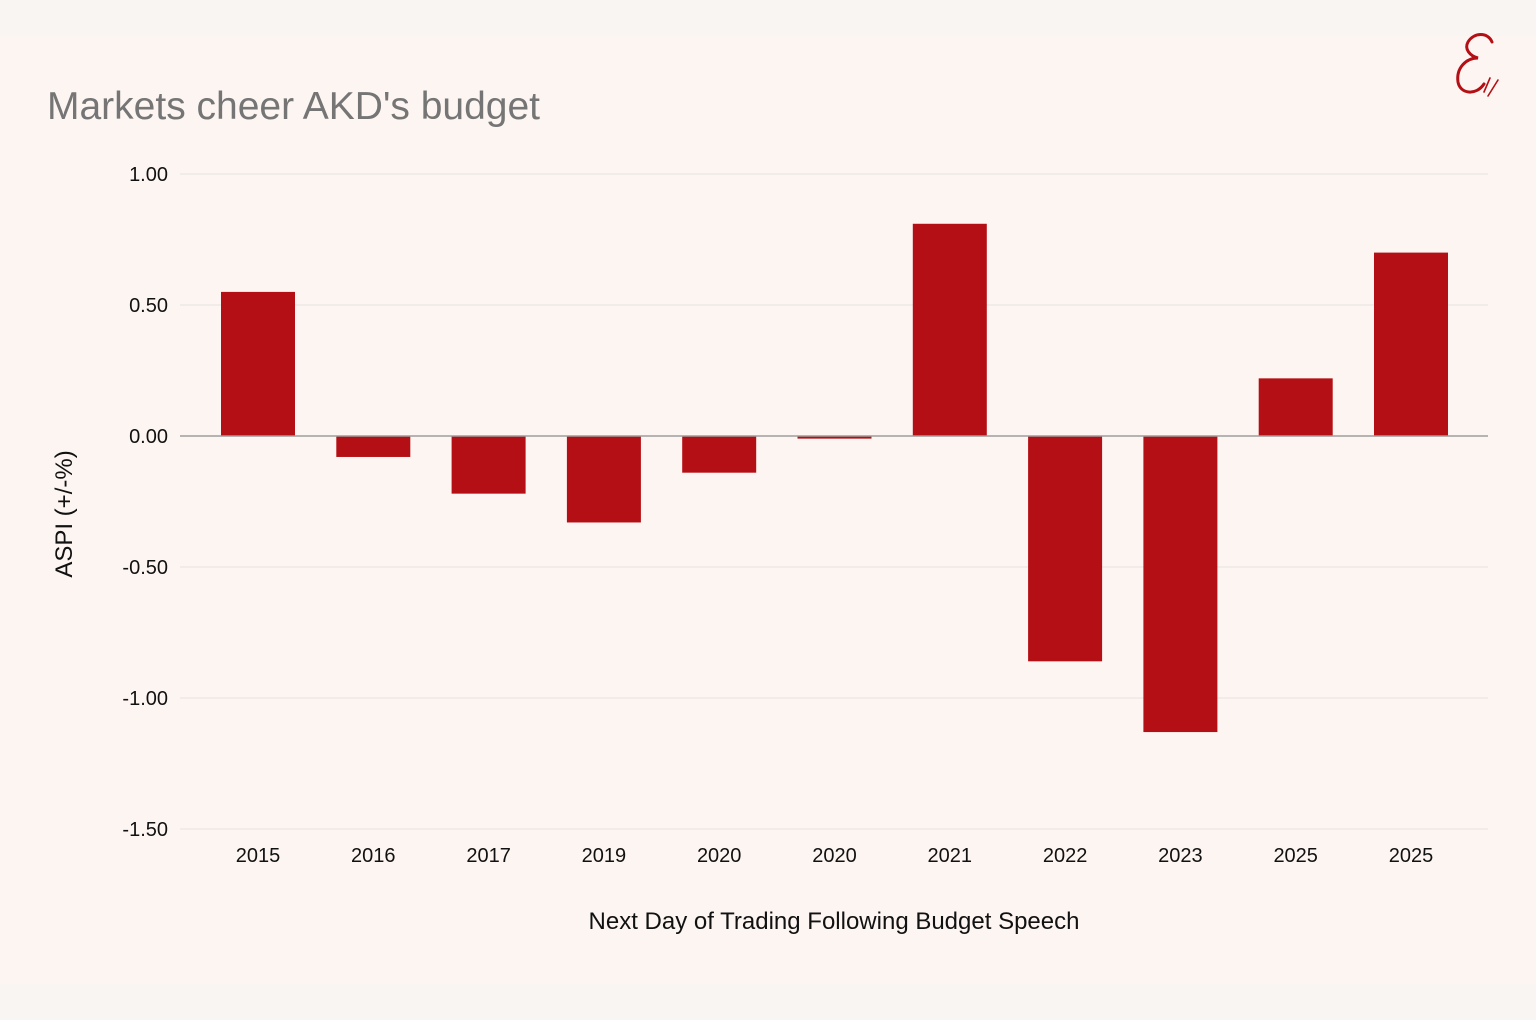 Image resolution: width=1536 pixels, height=1020 pixels. I want to click on x-tick-label: 2019, so click(604, 856).